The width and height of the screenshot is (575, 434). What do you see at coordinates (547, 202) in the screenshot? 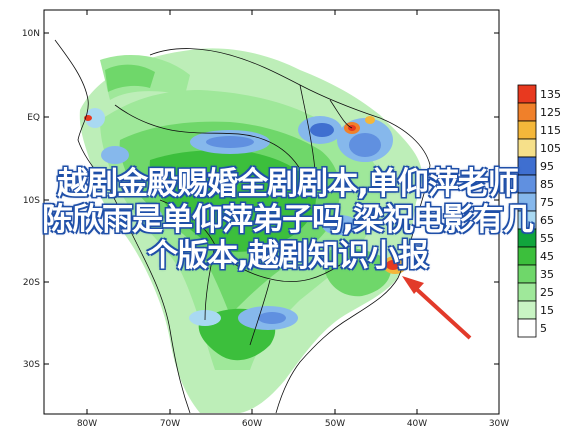
I see `legend-value-label: 75` at bounding box center [547, 202].